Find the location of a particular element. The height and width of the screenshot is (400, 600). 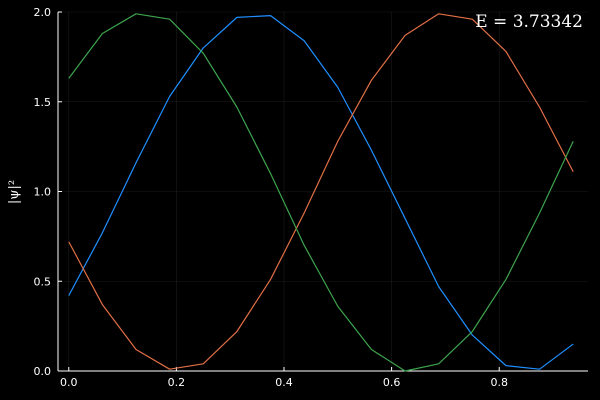

y-tick-label: 1.0 is located at coordinates (43, 192).